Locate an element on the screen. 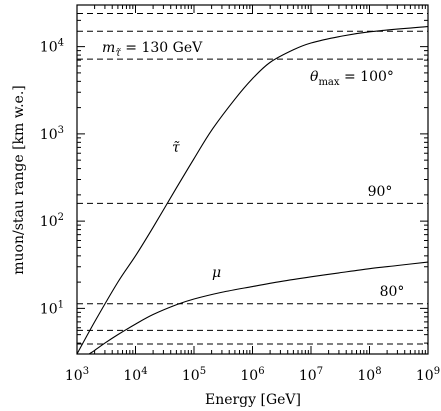 Image resolution: width=441 pixels, height=411 pixels. x-tick-label: 107 is located at coordinates (311, 375).